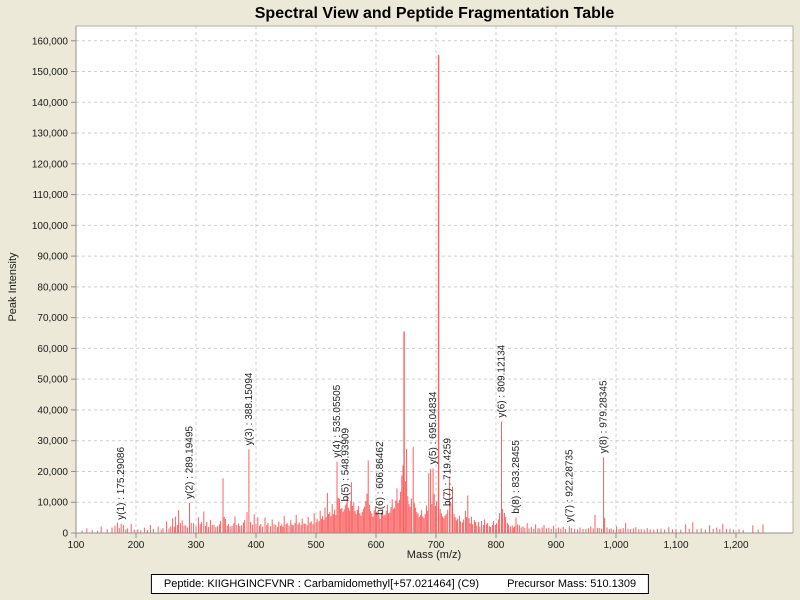 This screenshot has height=600, width=800. What do you see at coordinates (604, 416) in the screenshot?
I see `fragment-label: y(8) : 979.28345` at bounding box center [604, 416].